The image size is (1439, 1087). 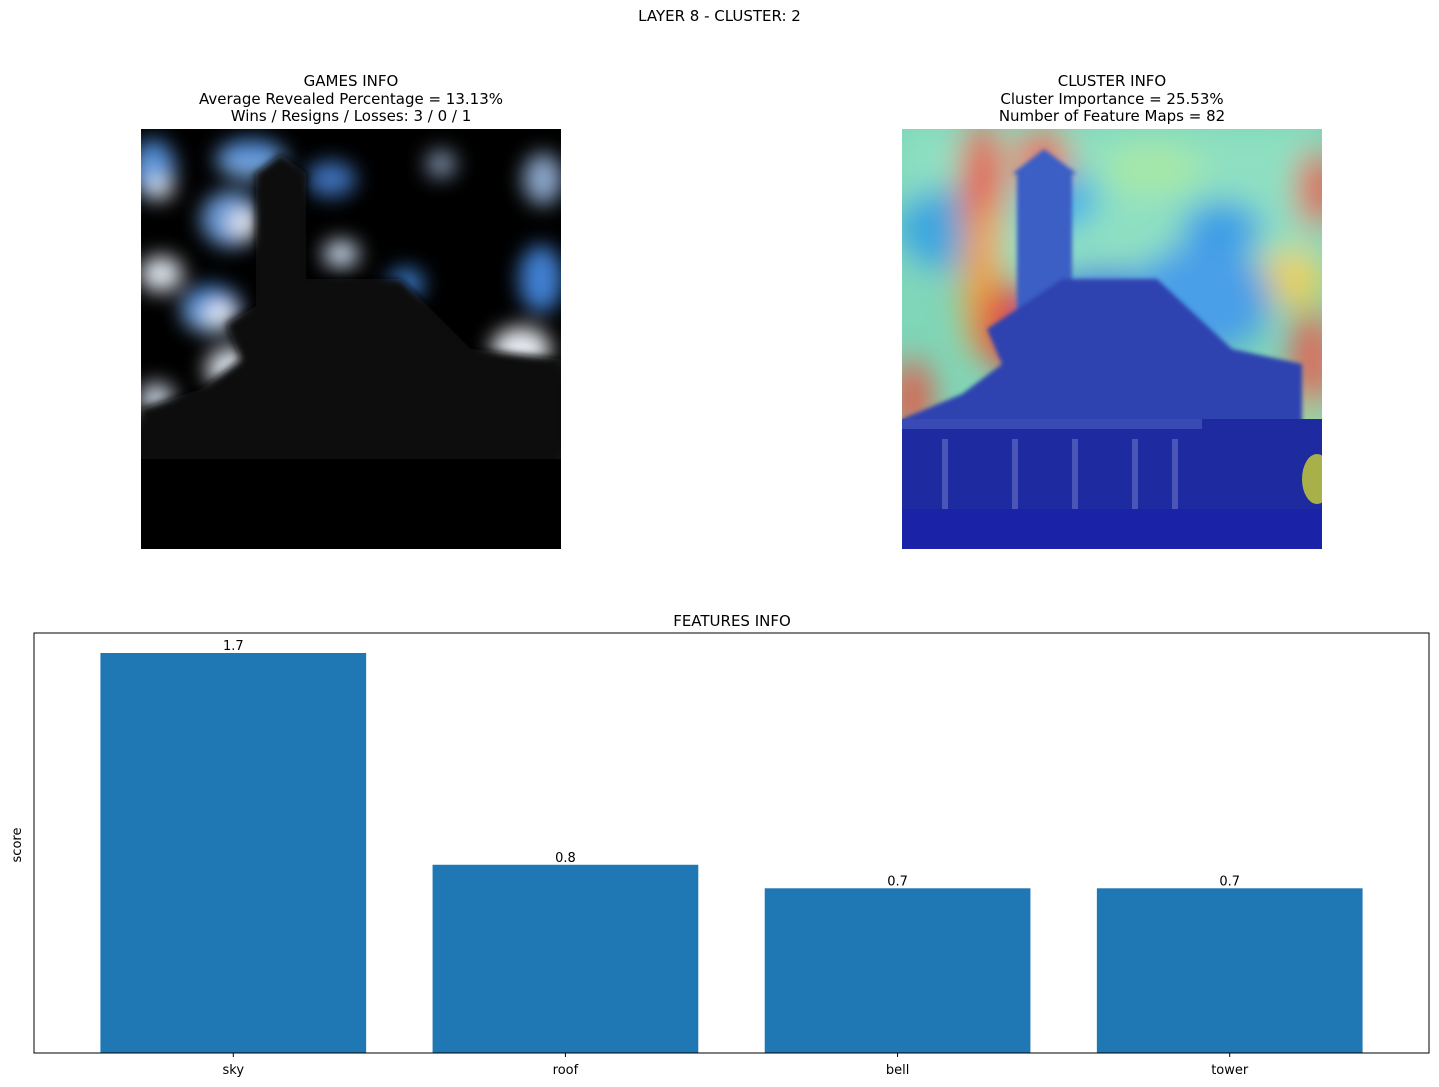 I want to click on x-tick-label-roof: roof, so click(x=566, y=1070).